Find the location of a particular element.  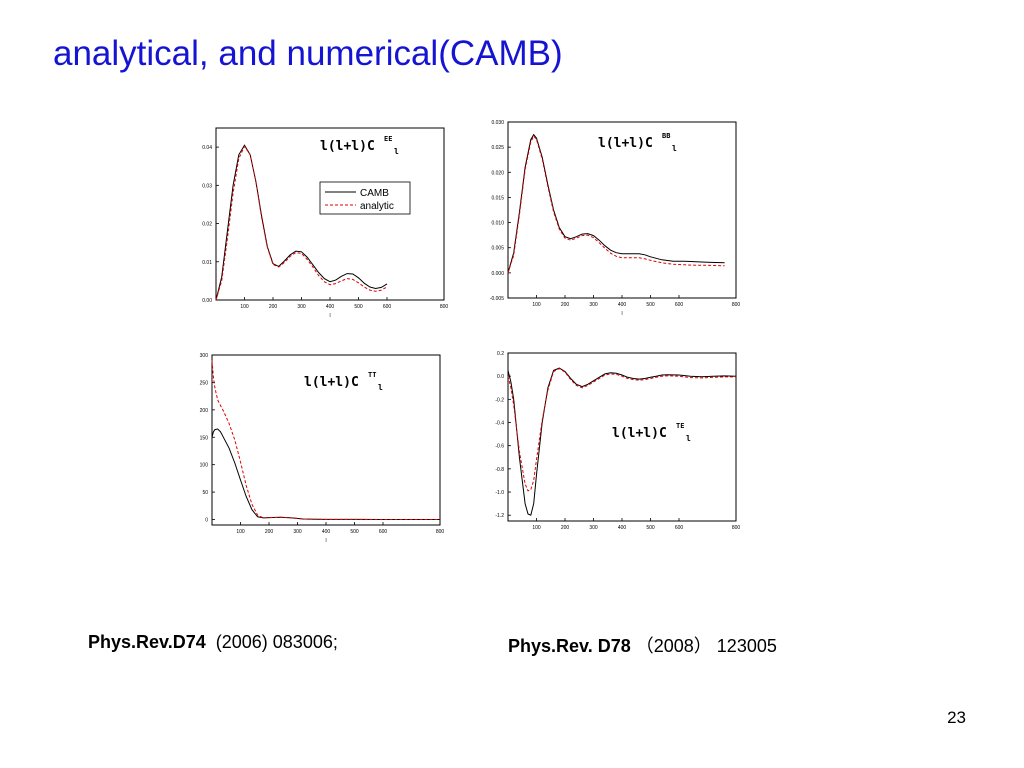

y-tick-label: 0.0 is located at coordinates (500, 377).